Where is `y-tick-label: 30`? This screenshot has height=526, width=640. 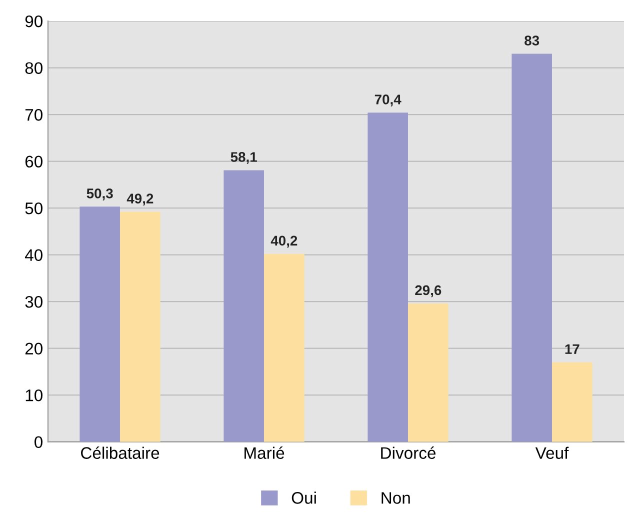 y-tick-label: 30 is located at coordinates (33, 302).